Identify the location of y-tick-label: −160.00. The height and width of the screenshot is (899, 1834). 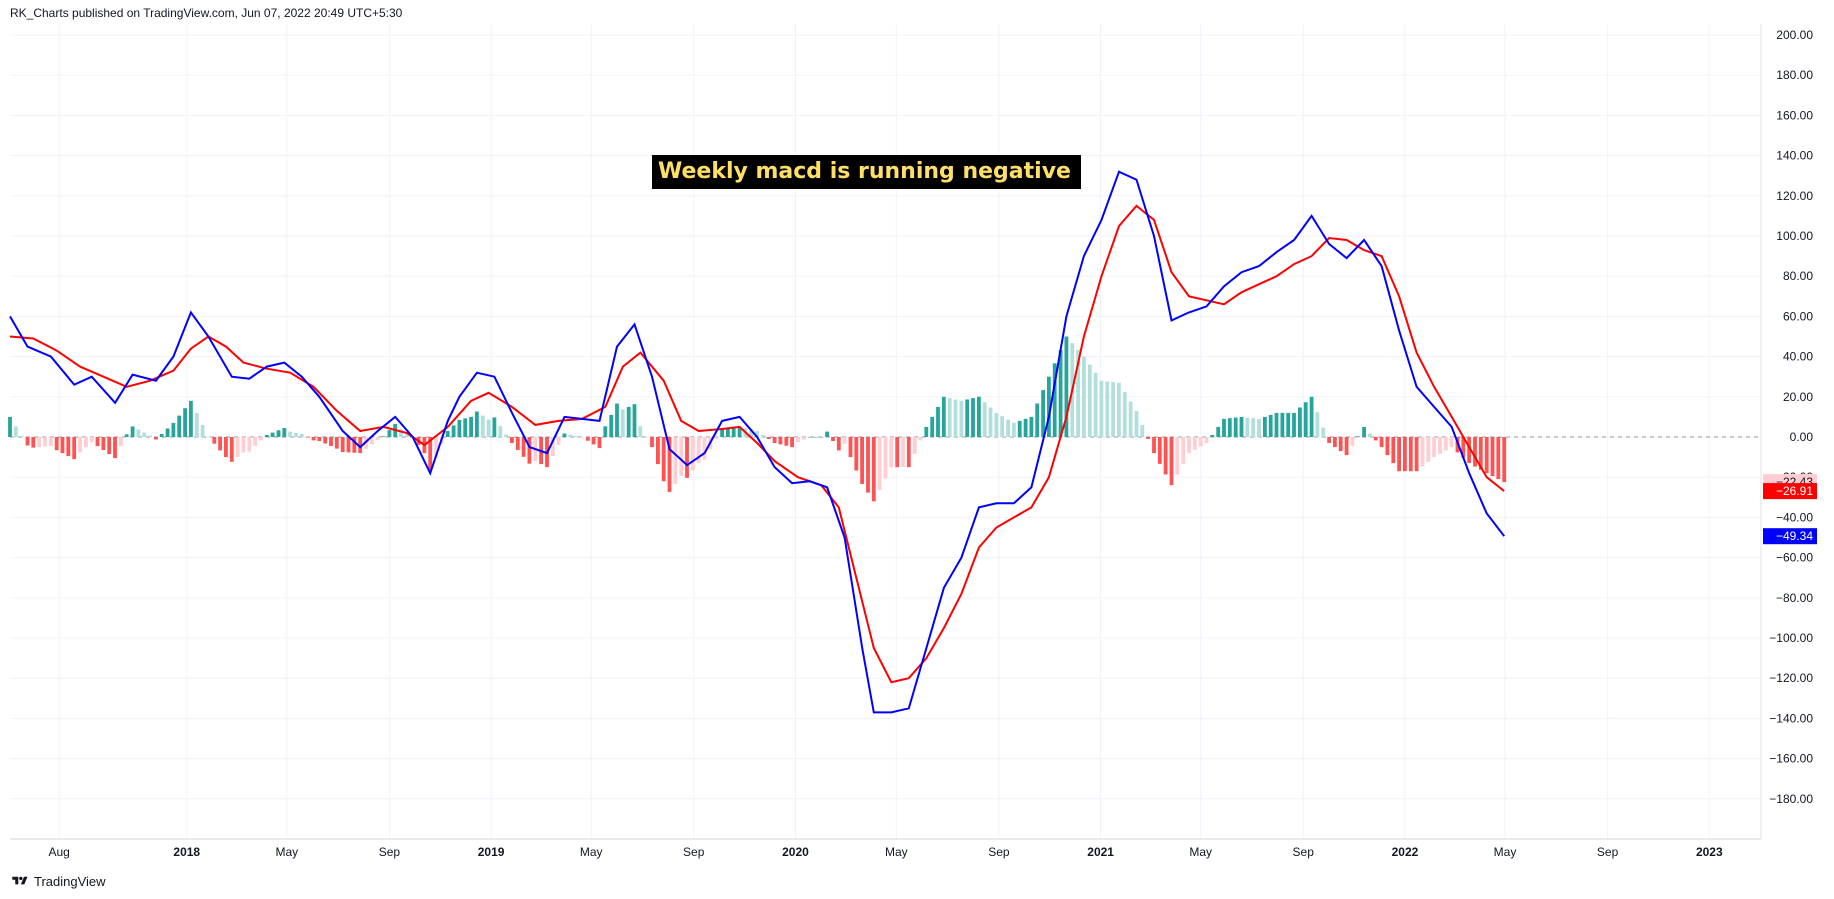
(1791, 759).